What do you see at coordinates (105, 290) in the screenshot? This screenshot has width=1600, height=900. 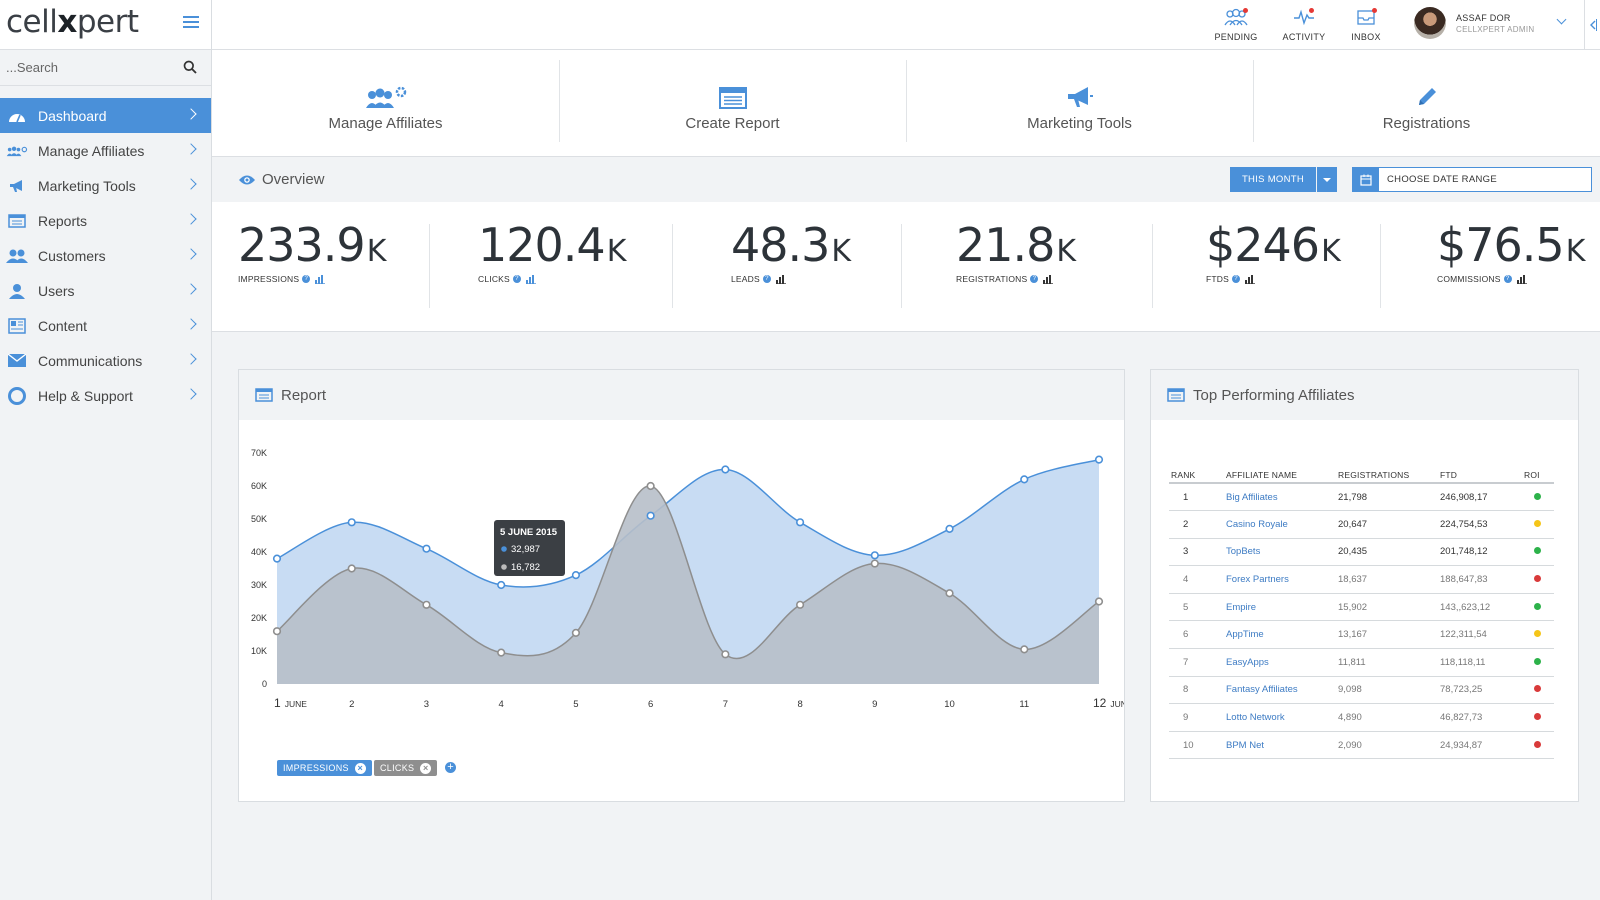 I see `sidebar-item-users: Users` at bounding box center [105, 290].